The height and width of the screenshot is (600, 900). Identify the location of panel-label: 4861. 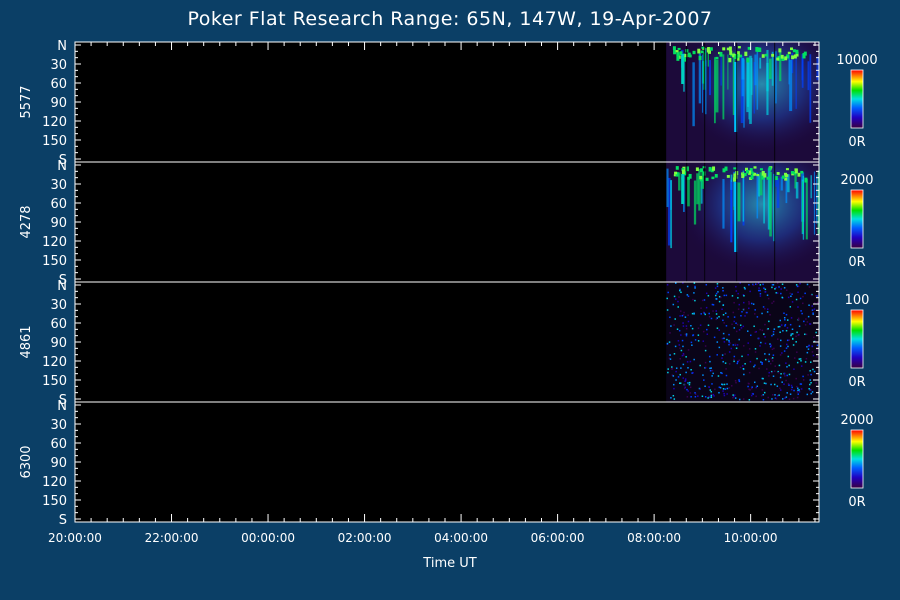
(26, 341).